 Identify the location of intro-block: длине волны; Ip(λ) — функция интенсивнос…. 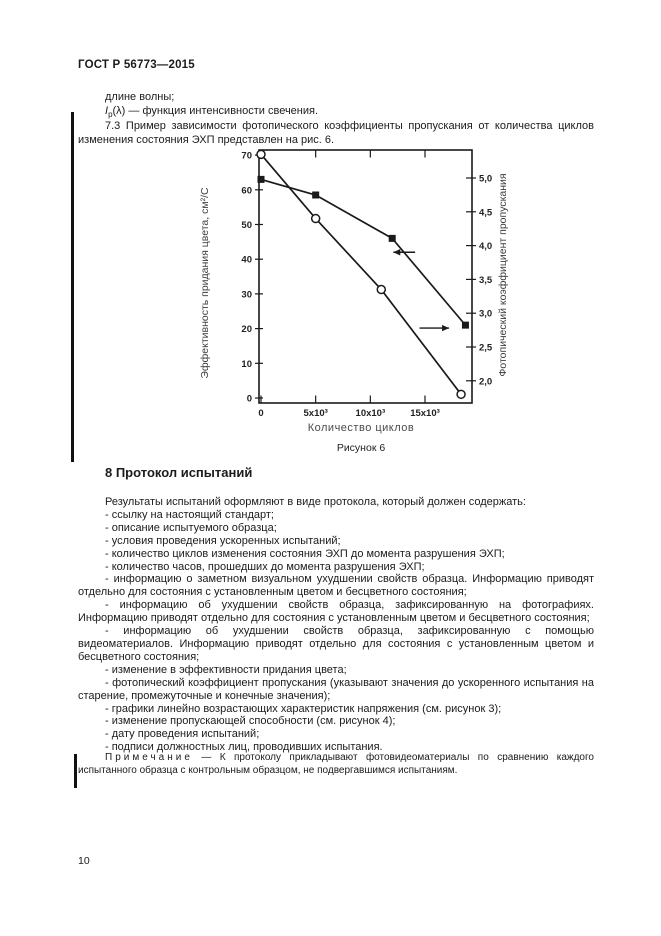
(336, 106).